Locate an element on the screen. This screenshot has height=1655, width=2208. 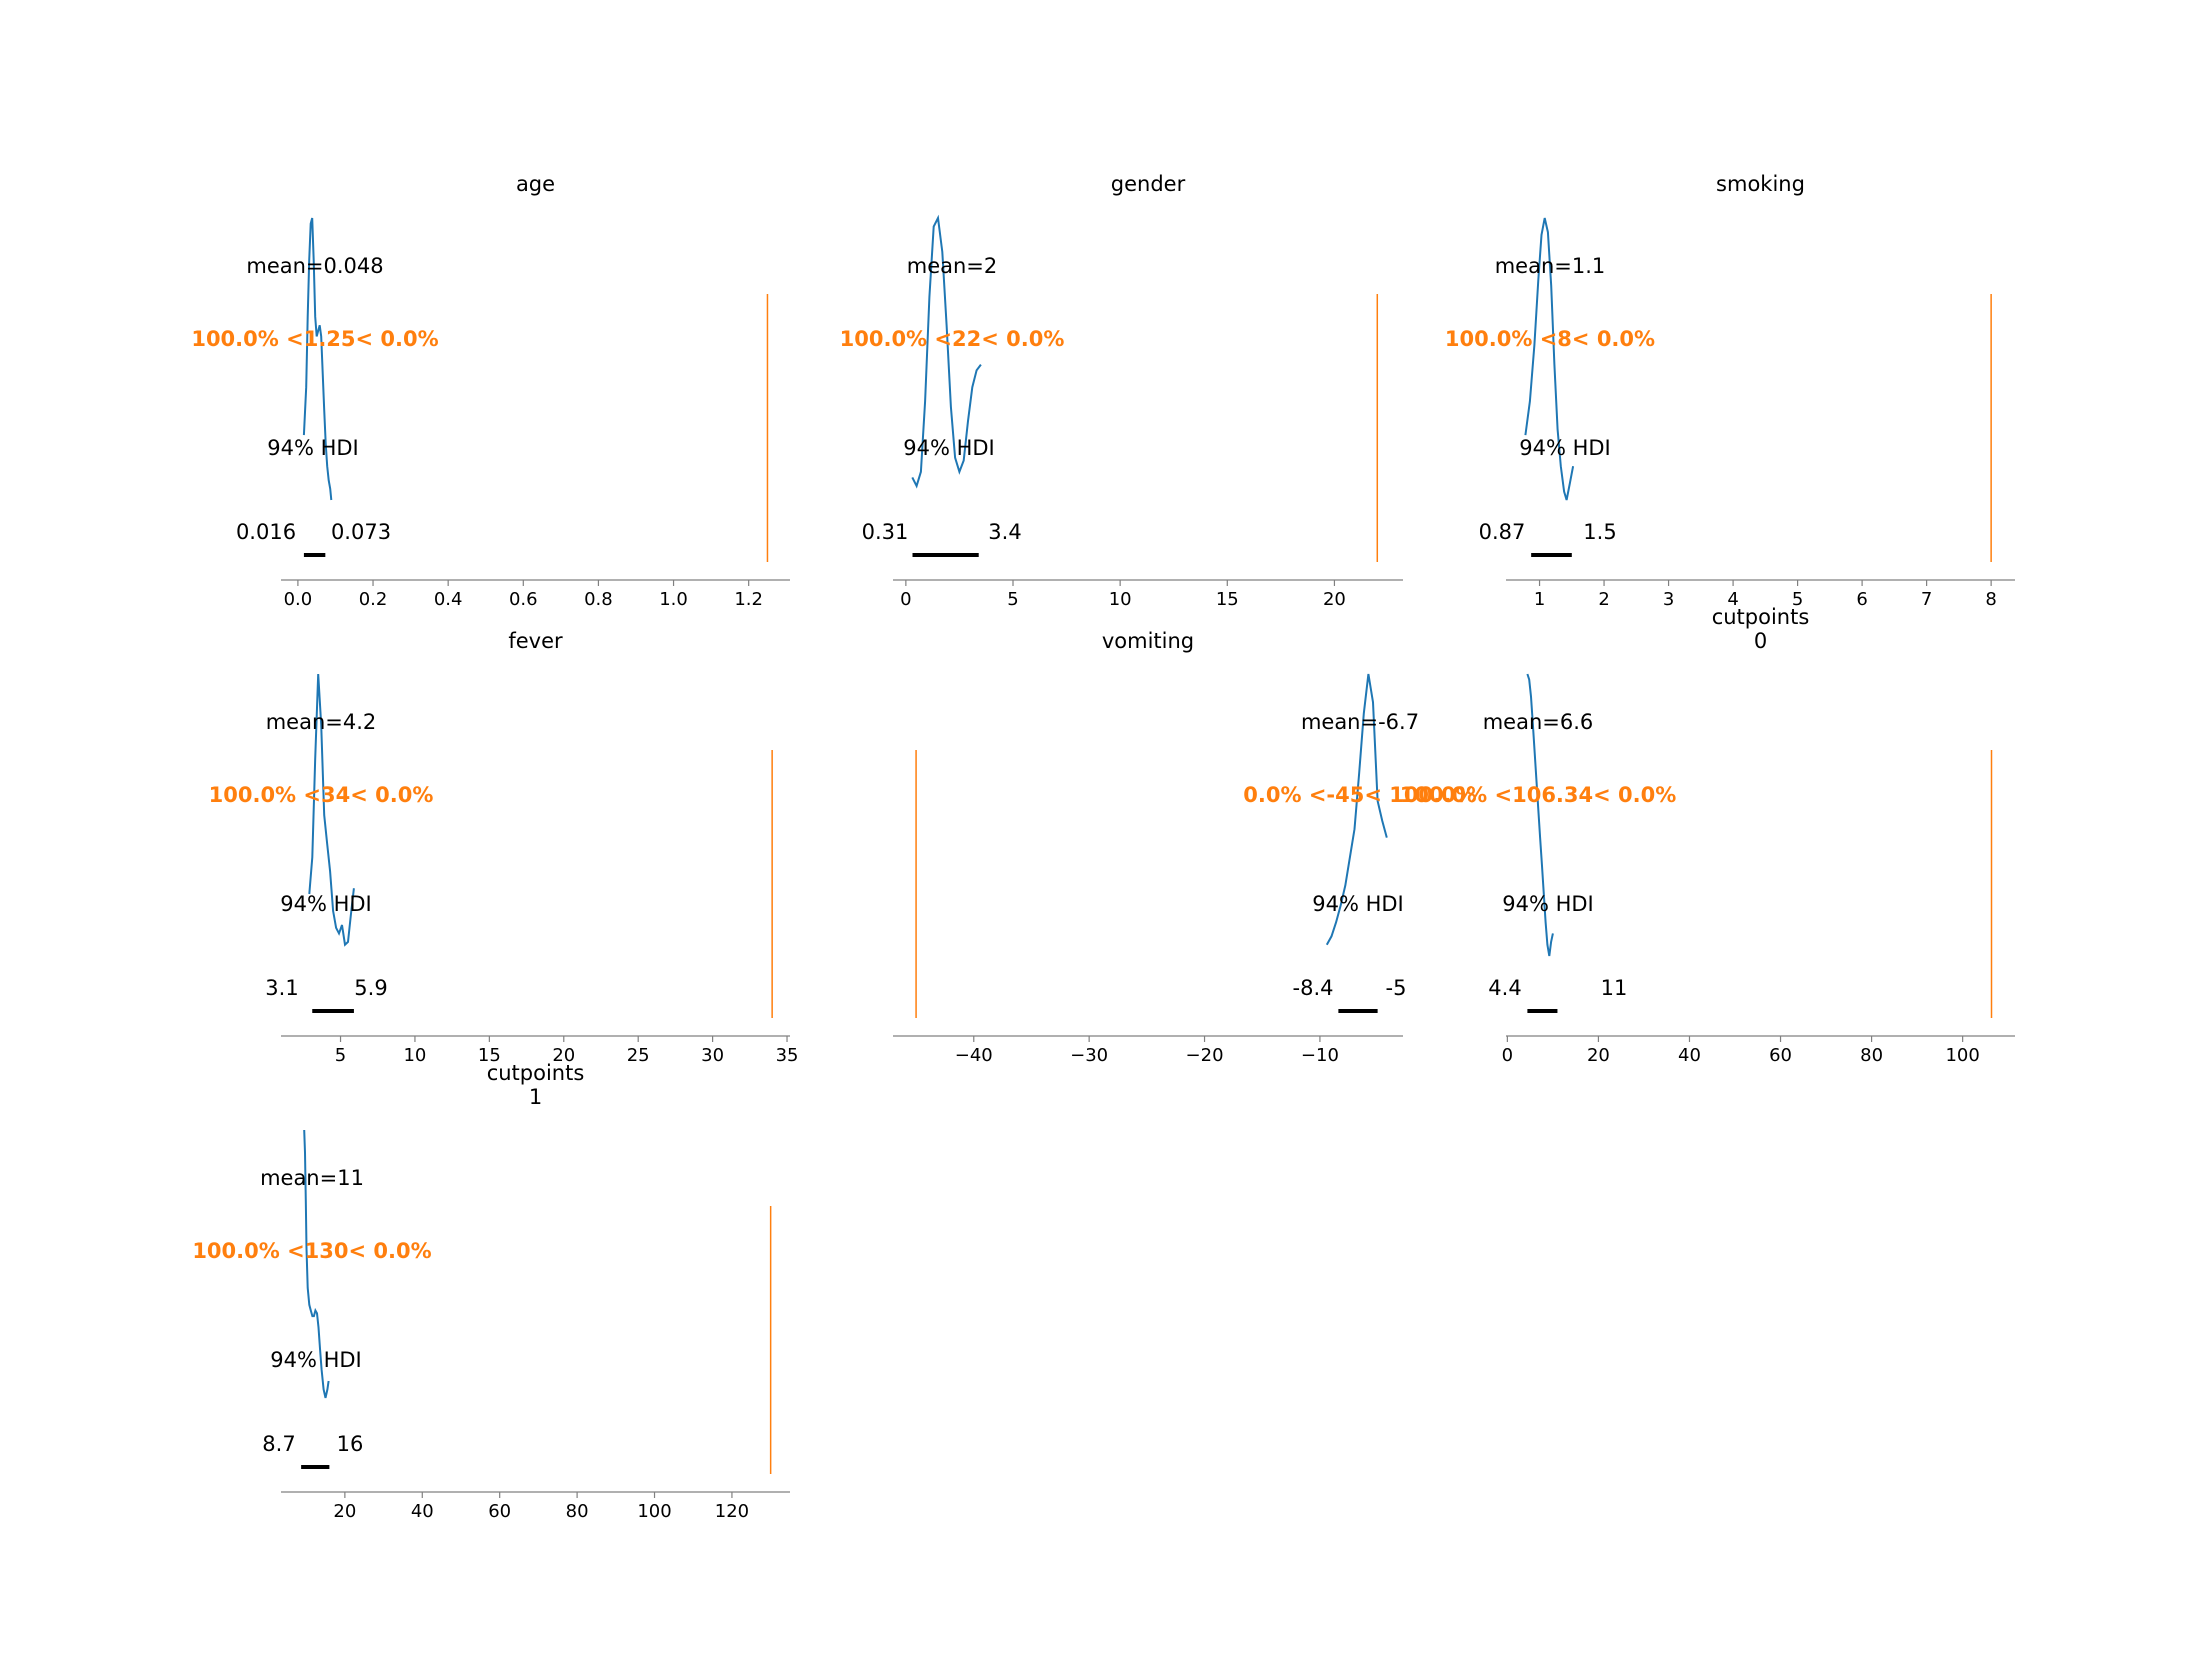
hdi-low-label: 4.4 is located at coordinates (1504, 988).